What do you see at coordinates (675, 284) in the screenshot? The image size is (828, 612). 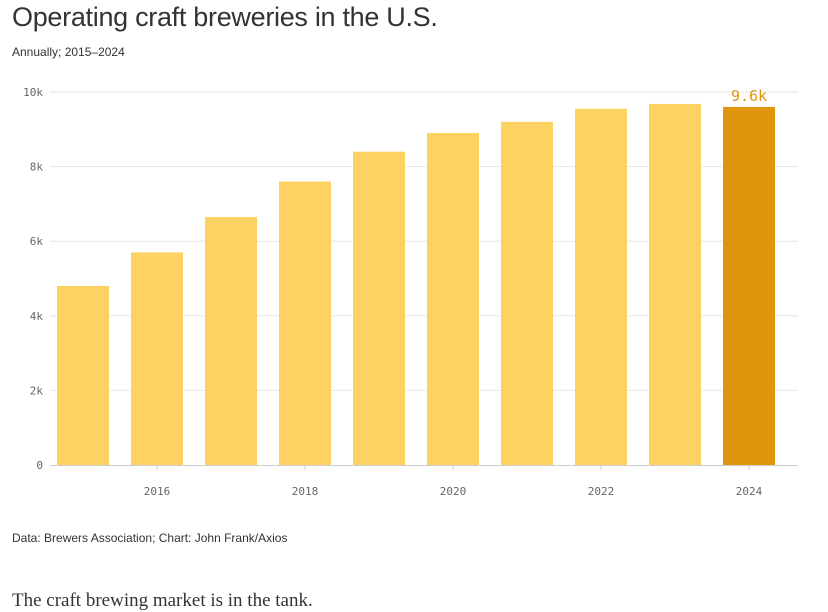 I see `bar-2023` at bounding box center [675, 284].